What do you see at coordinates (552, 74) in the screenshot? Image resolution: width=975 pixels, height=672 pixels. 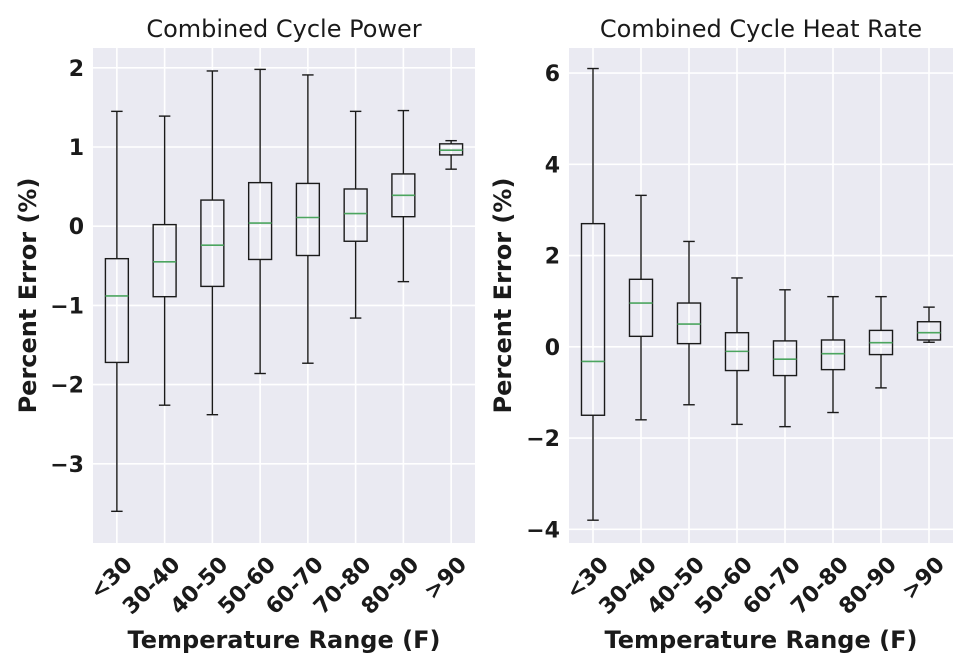 I see `y-tick-label: 6` at bounding box center [552, 74].